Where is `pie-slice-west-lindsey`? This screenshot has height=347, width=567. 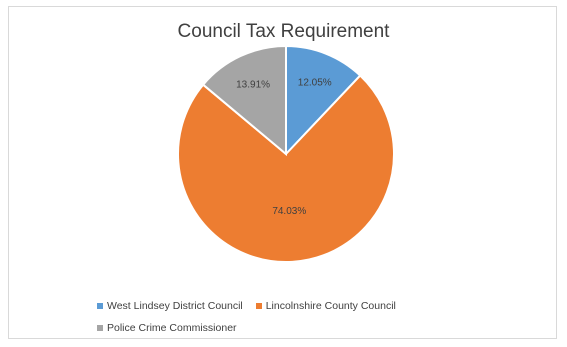 pie-slice-west-lindsey is located at coordinates (323, 100).